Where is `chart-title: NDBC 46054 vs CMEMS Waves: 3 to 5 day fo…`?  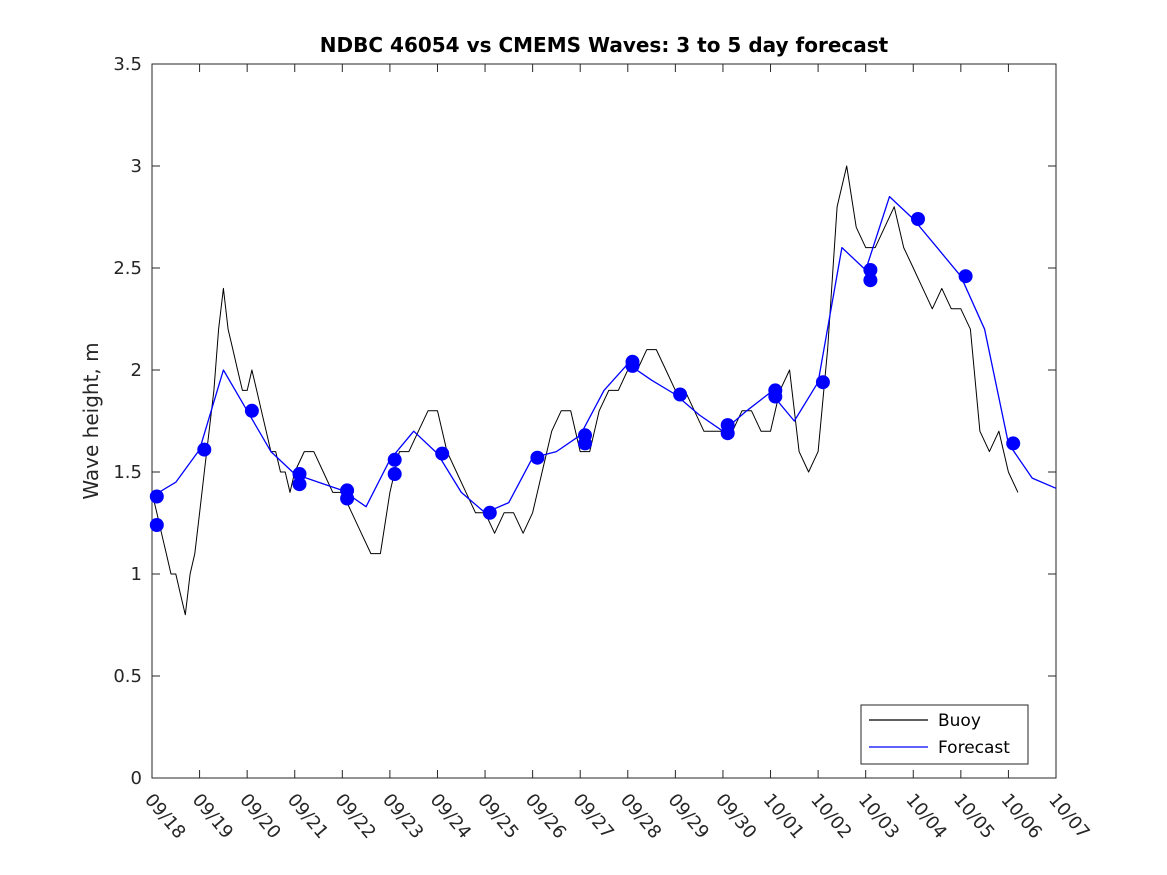 chart-title: NDBC 46054 vs CMEMS Waves: 3 to 5 day fo… is located at coordinates (604, 45).